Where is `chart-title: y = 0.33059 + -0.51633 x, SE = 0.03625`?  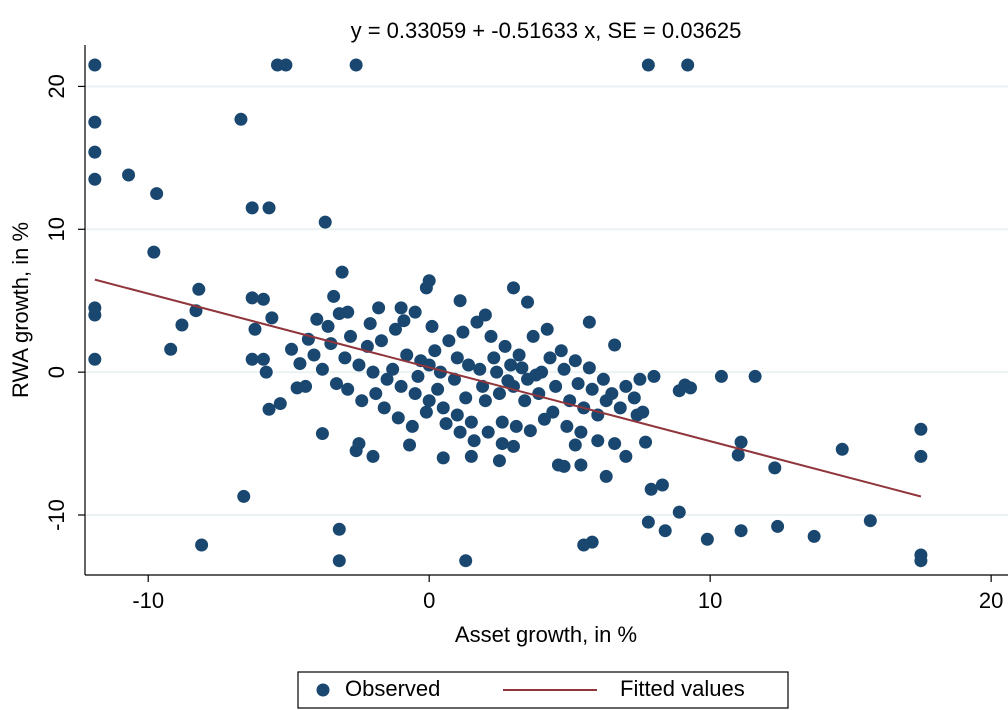 chart-title: y = 0.33059 + -0.51633 x, SE = 0.03625 is located at coordinates (546, 30).